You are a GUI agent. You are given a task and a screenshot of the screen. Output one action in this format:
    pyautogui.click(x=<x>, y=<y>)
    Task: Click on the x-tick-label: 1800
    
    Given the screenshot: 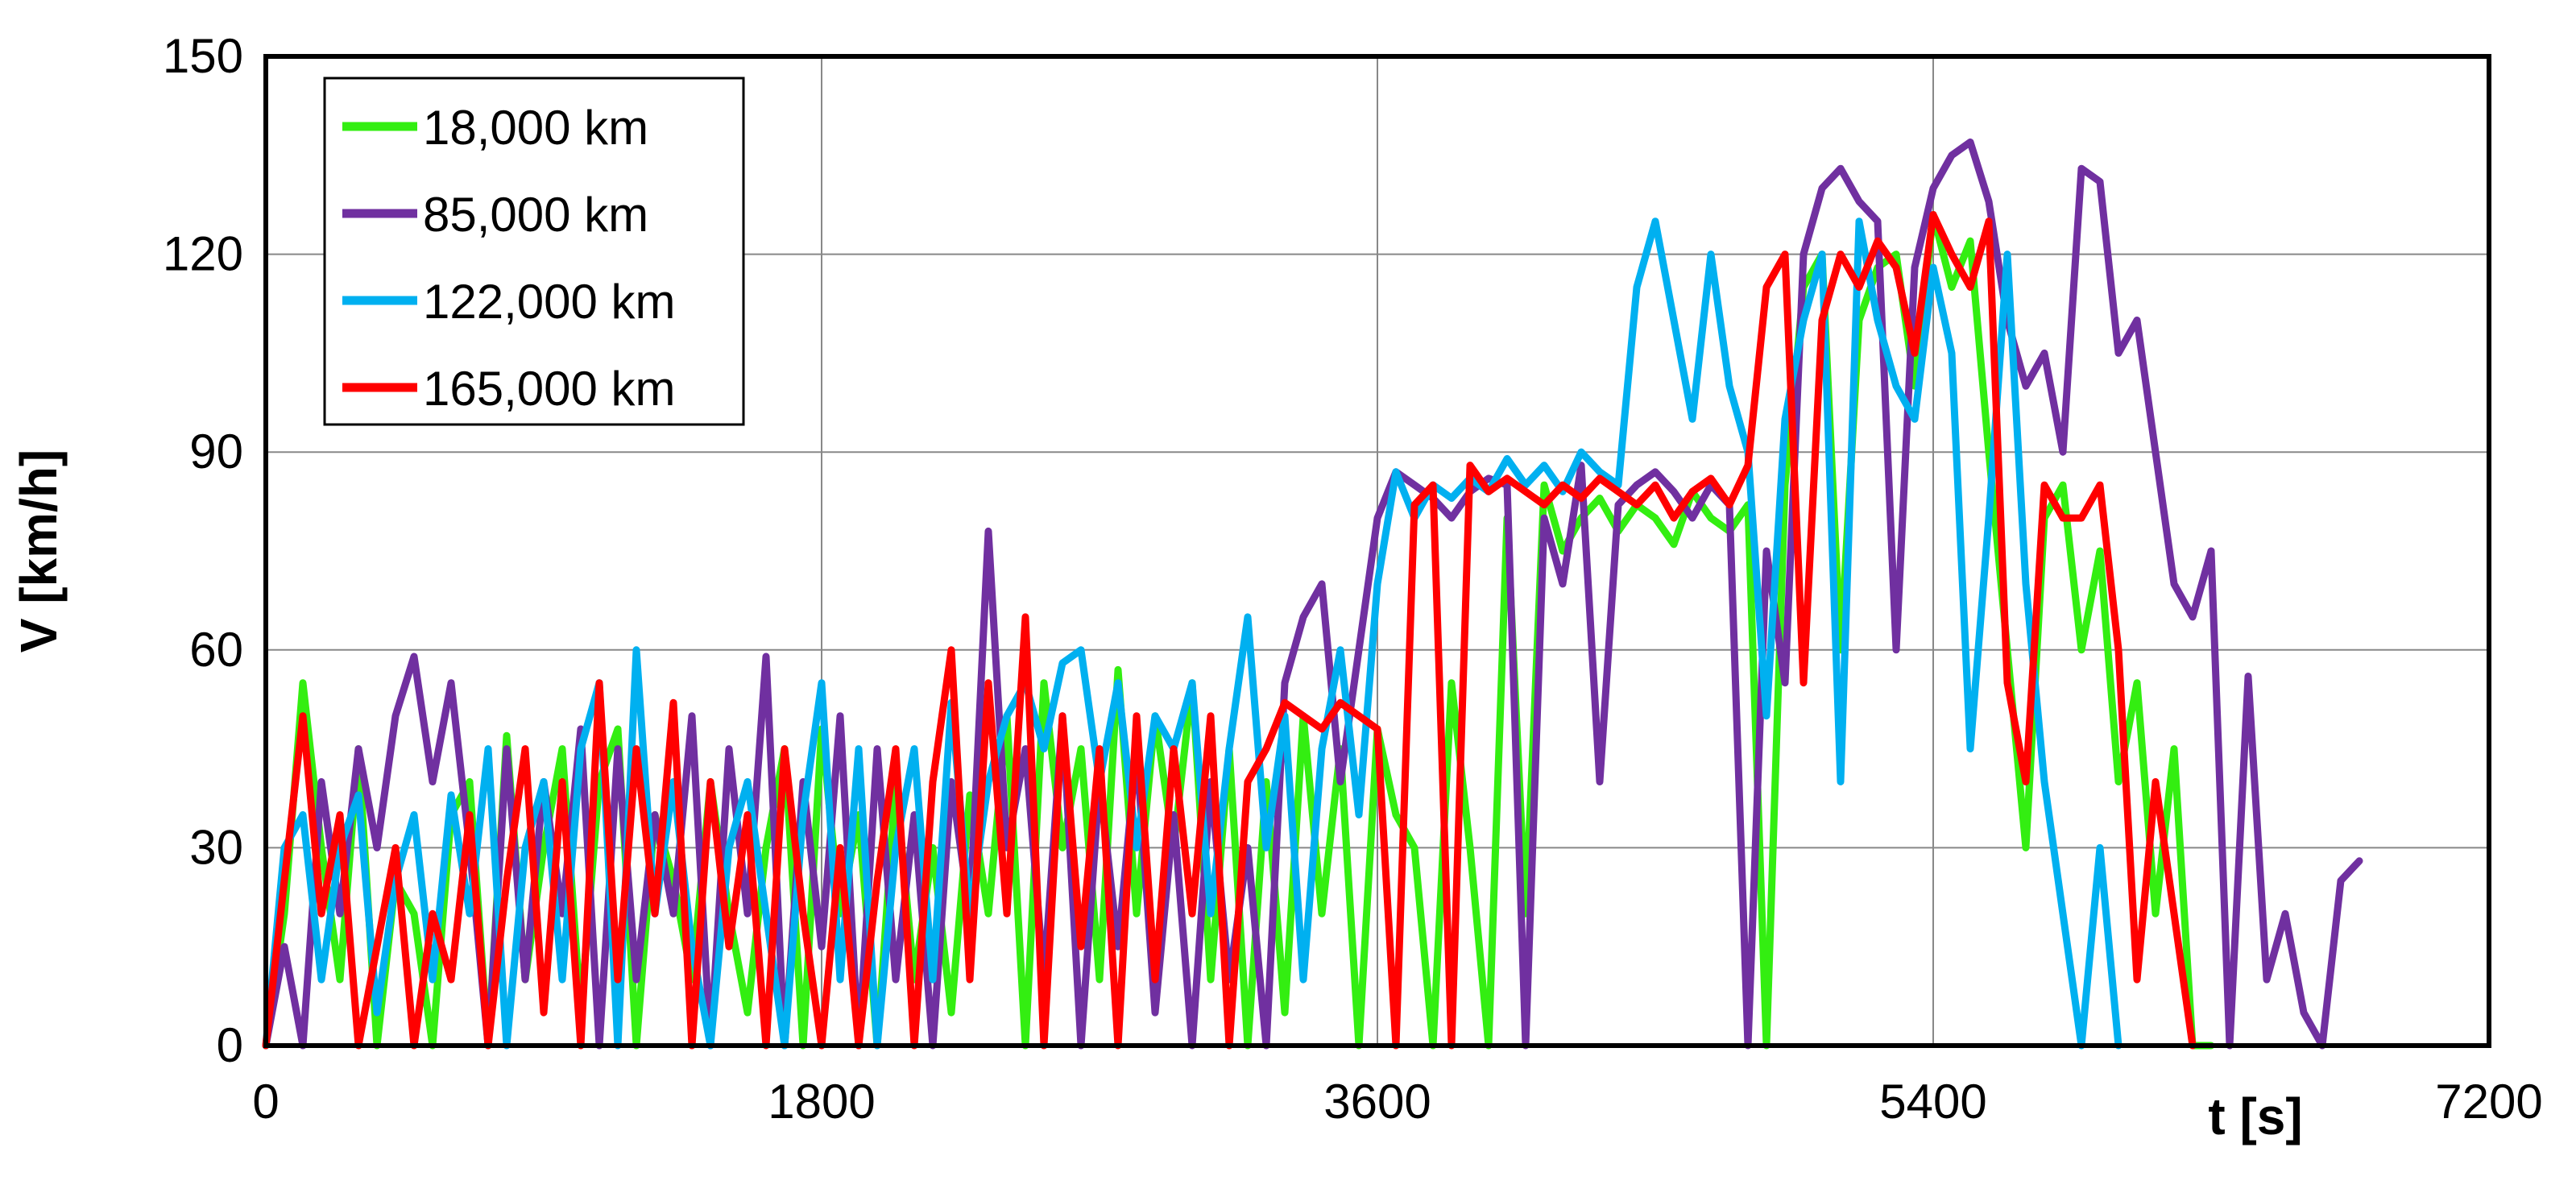 What is the action you would take?
    pyautogui.click(x=821, y=1102)
    